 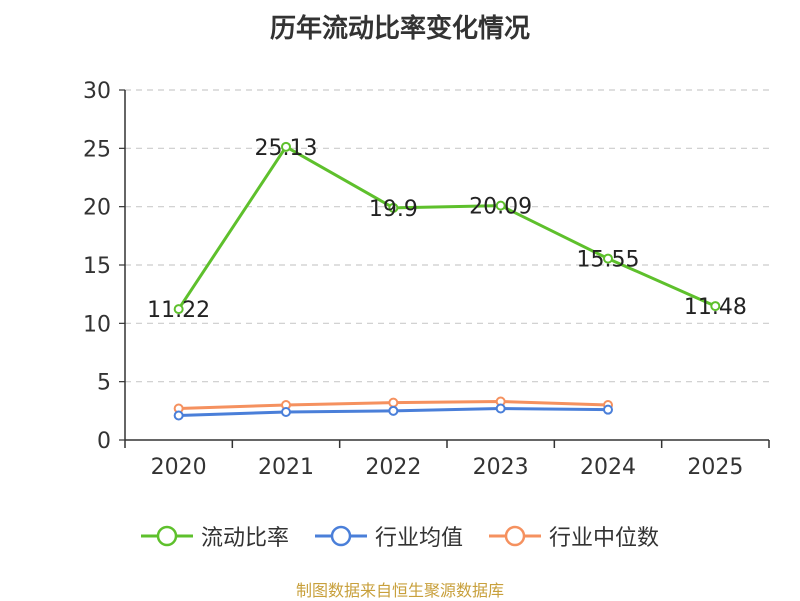 What do you see at coordinates (604, 538) in the screenshot?
I see `legend-label: 行业中位数` at bounding box center [604, 538].